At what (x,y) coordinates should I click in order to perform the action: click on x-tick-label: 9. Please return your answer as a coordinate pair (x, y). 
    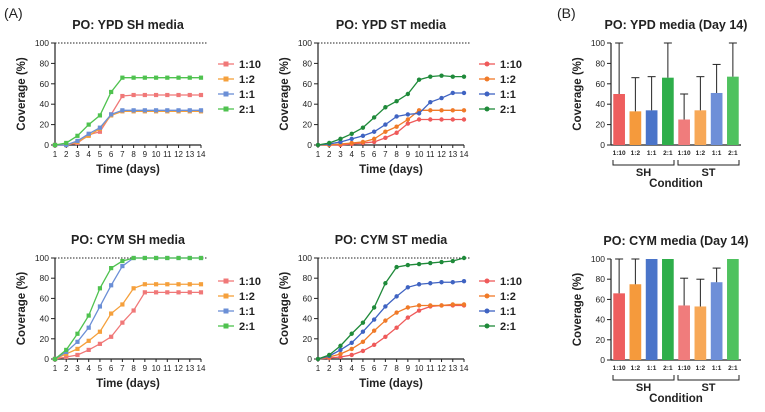
    Looking at the image, I should click on (408, 154).